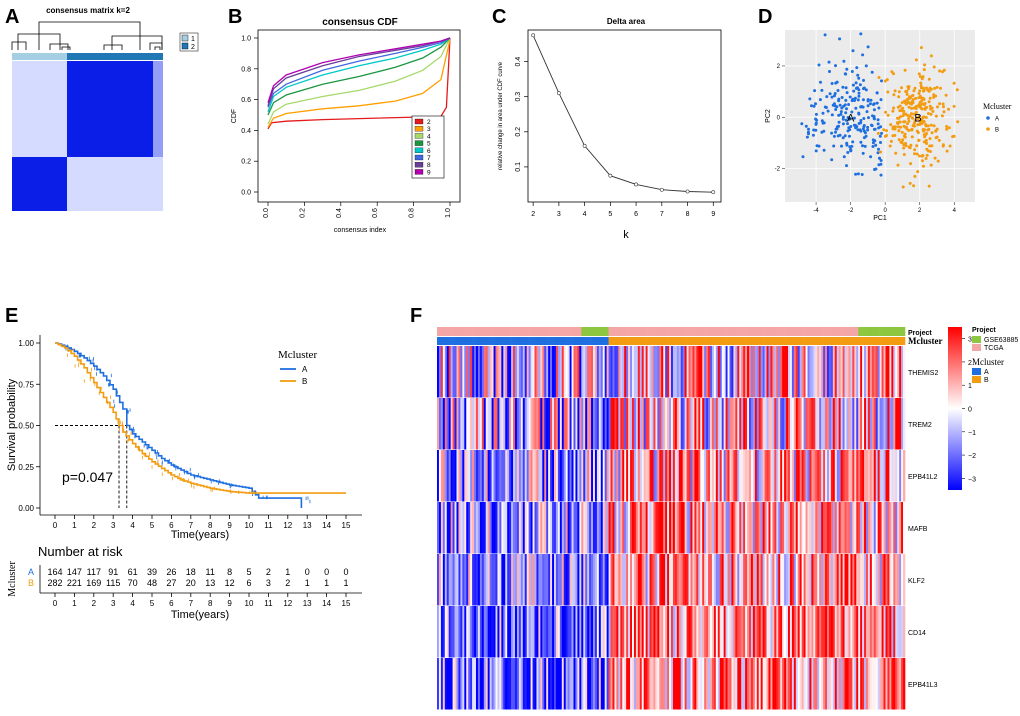 The width and height of the screenshot is (1020, 716). I want to click on panel-d-point-A, so click(819, 65).